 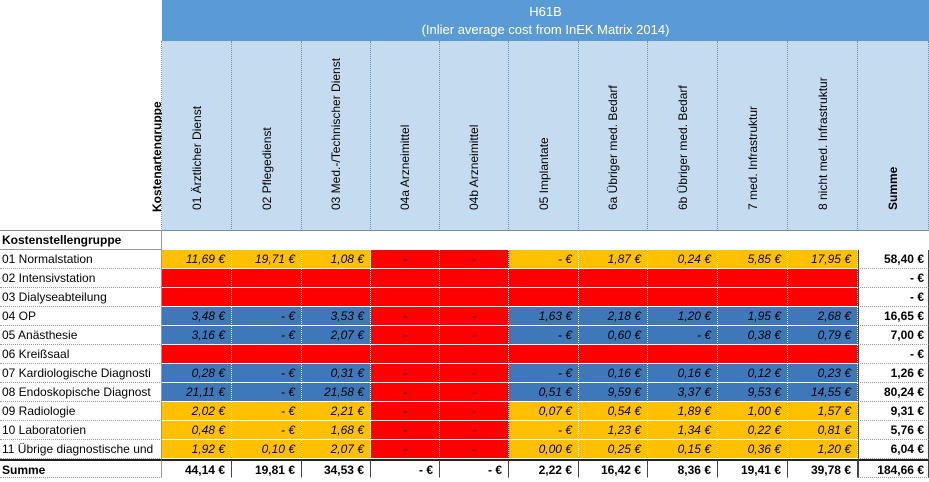 I want to click on data-cell: 0,51 €, so click(x=544, y=392).